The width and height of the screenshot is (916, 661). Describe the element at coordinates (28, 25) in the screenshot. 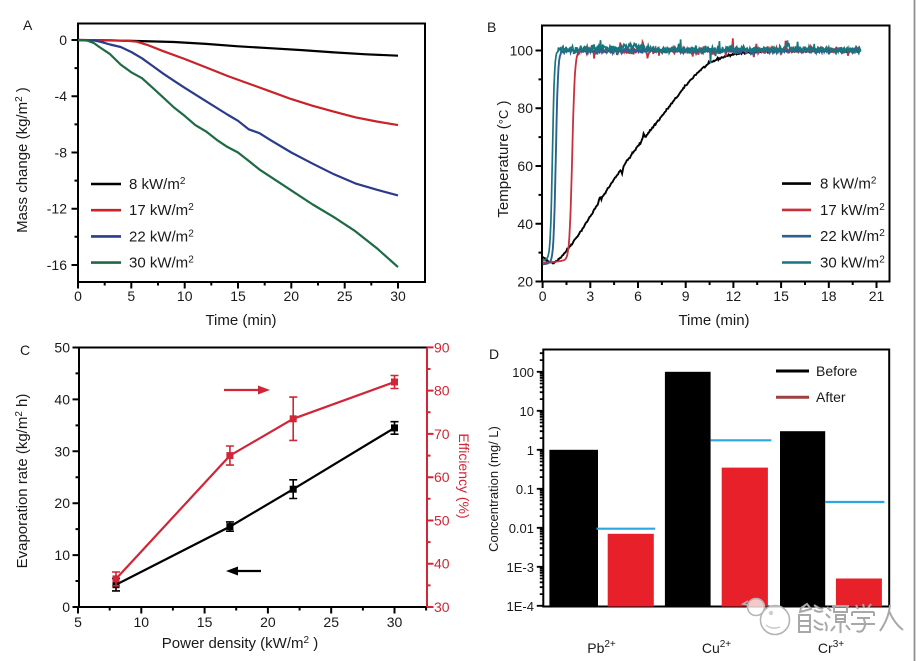

I see `svg-text: A` at that location.